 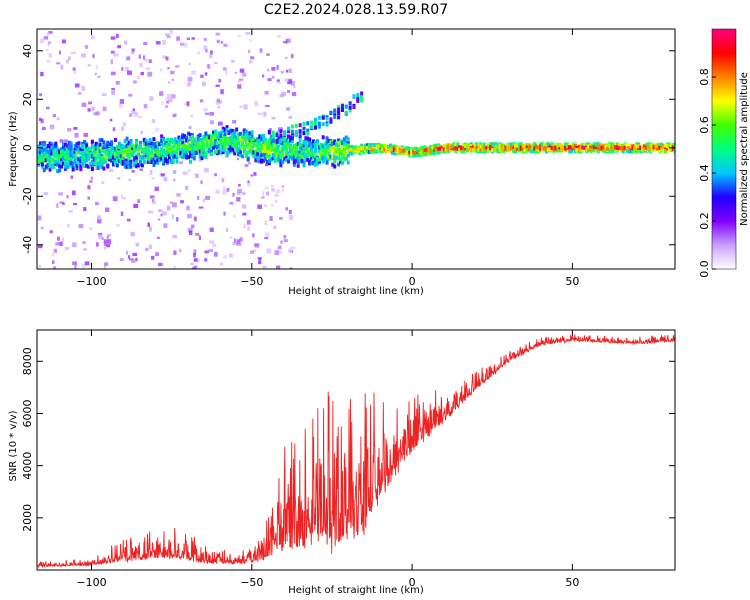 I want to click on spectrogram-y-axis-label: Frequency (Hz), so click(x=13, y=149).